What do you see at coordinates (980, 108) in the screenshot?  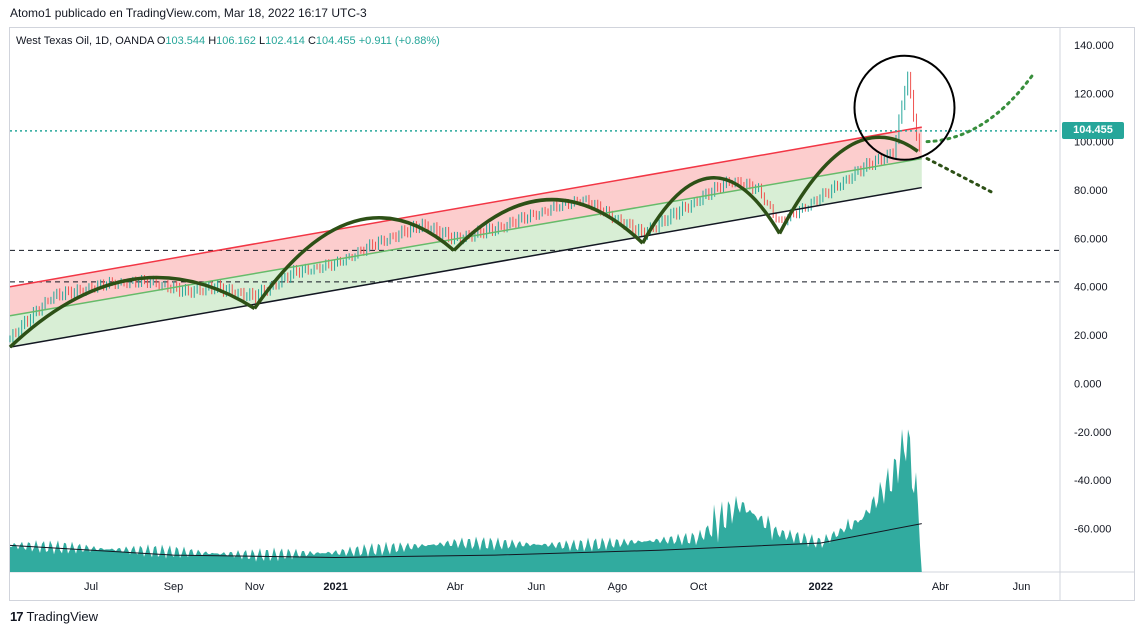 I see `projection-up-dotted` at bounding box center [980, 108].